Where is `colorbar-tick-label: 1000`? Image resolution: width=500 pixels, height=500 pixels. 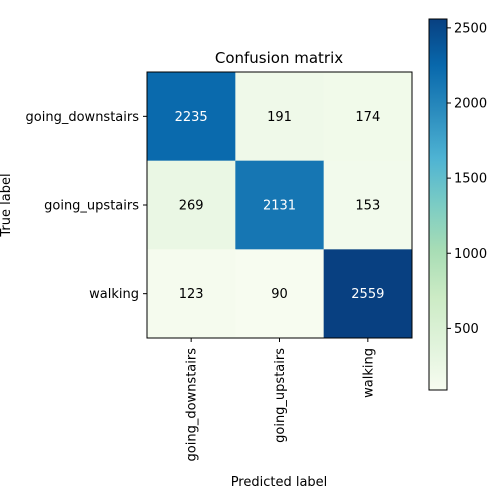
colorbar-tick-label: 1000 is located at coordinates (470, 254).